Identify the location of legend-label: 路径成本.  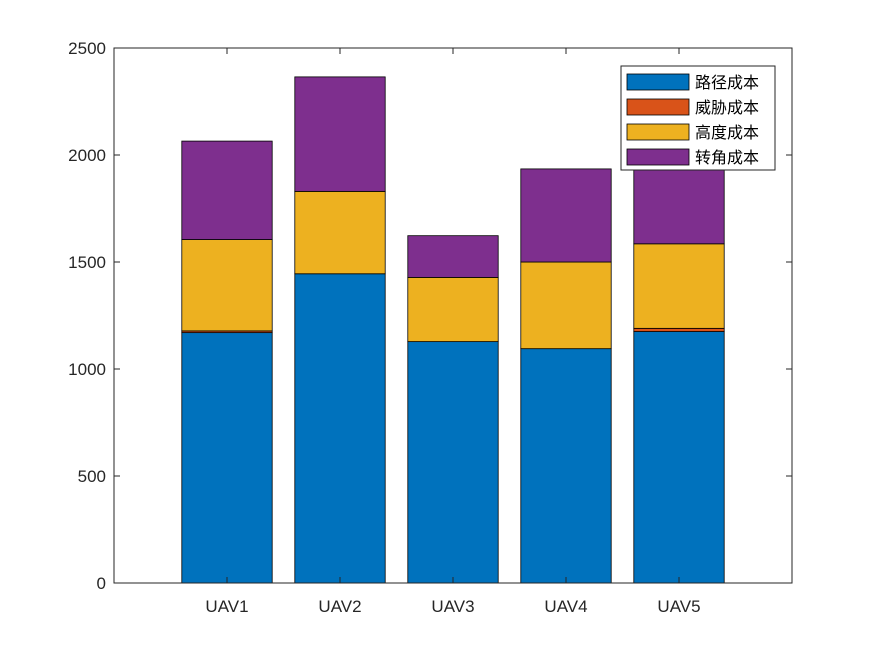
(727, 82).